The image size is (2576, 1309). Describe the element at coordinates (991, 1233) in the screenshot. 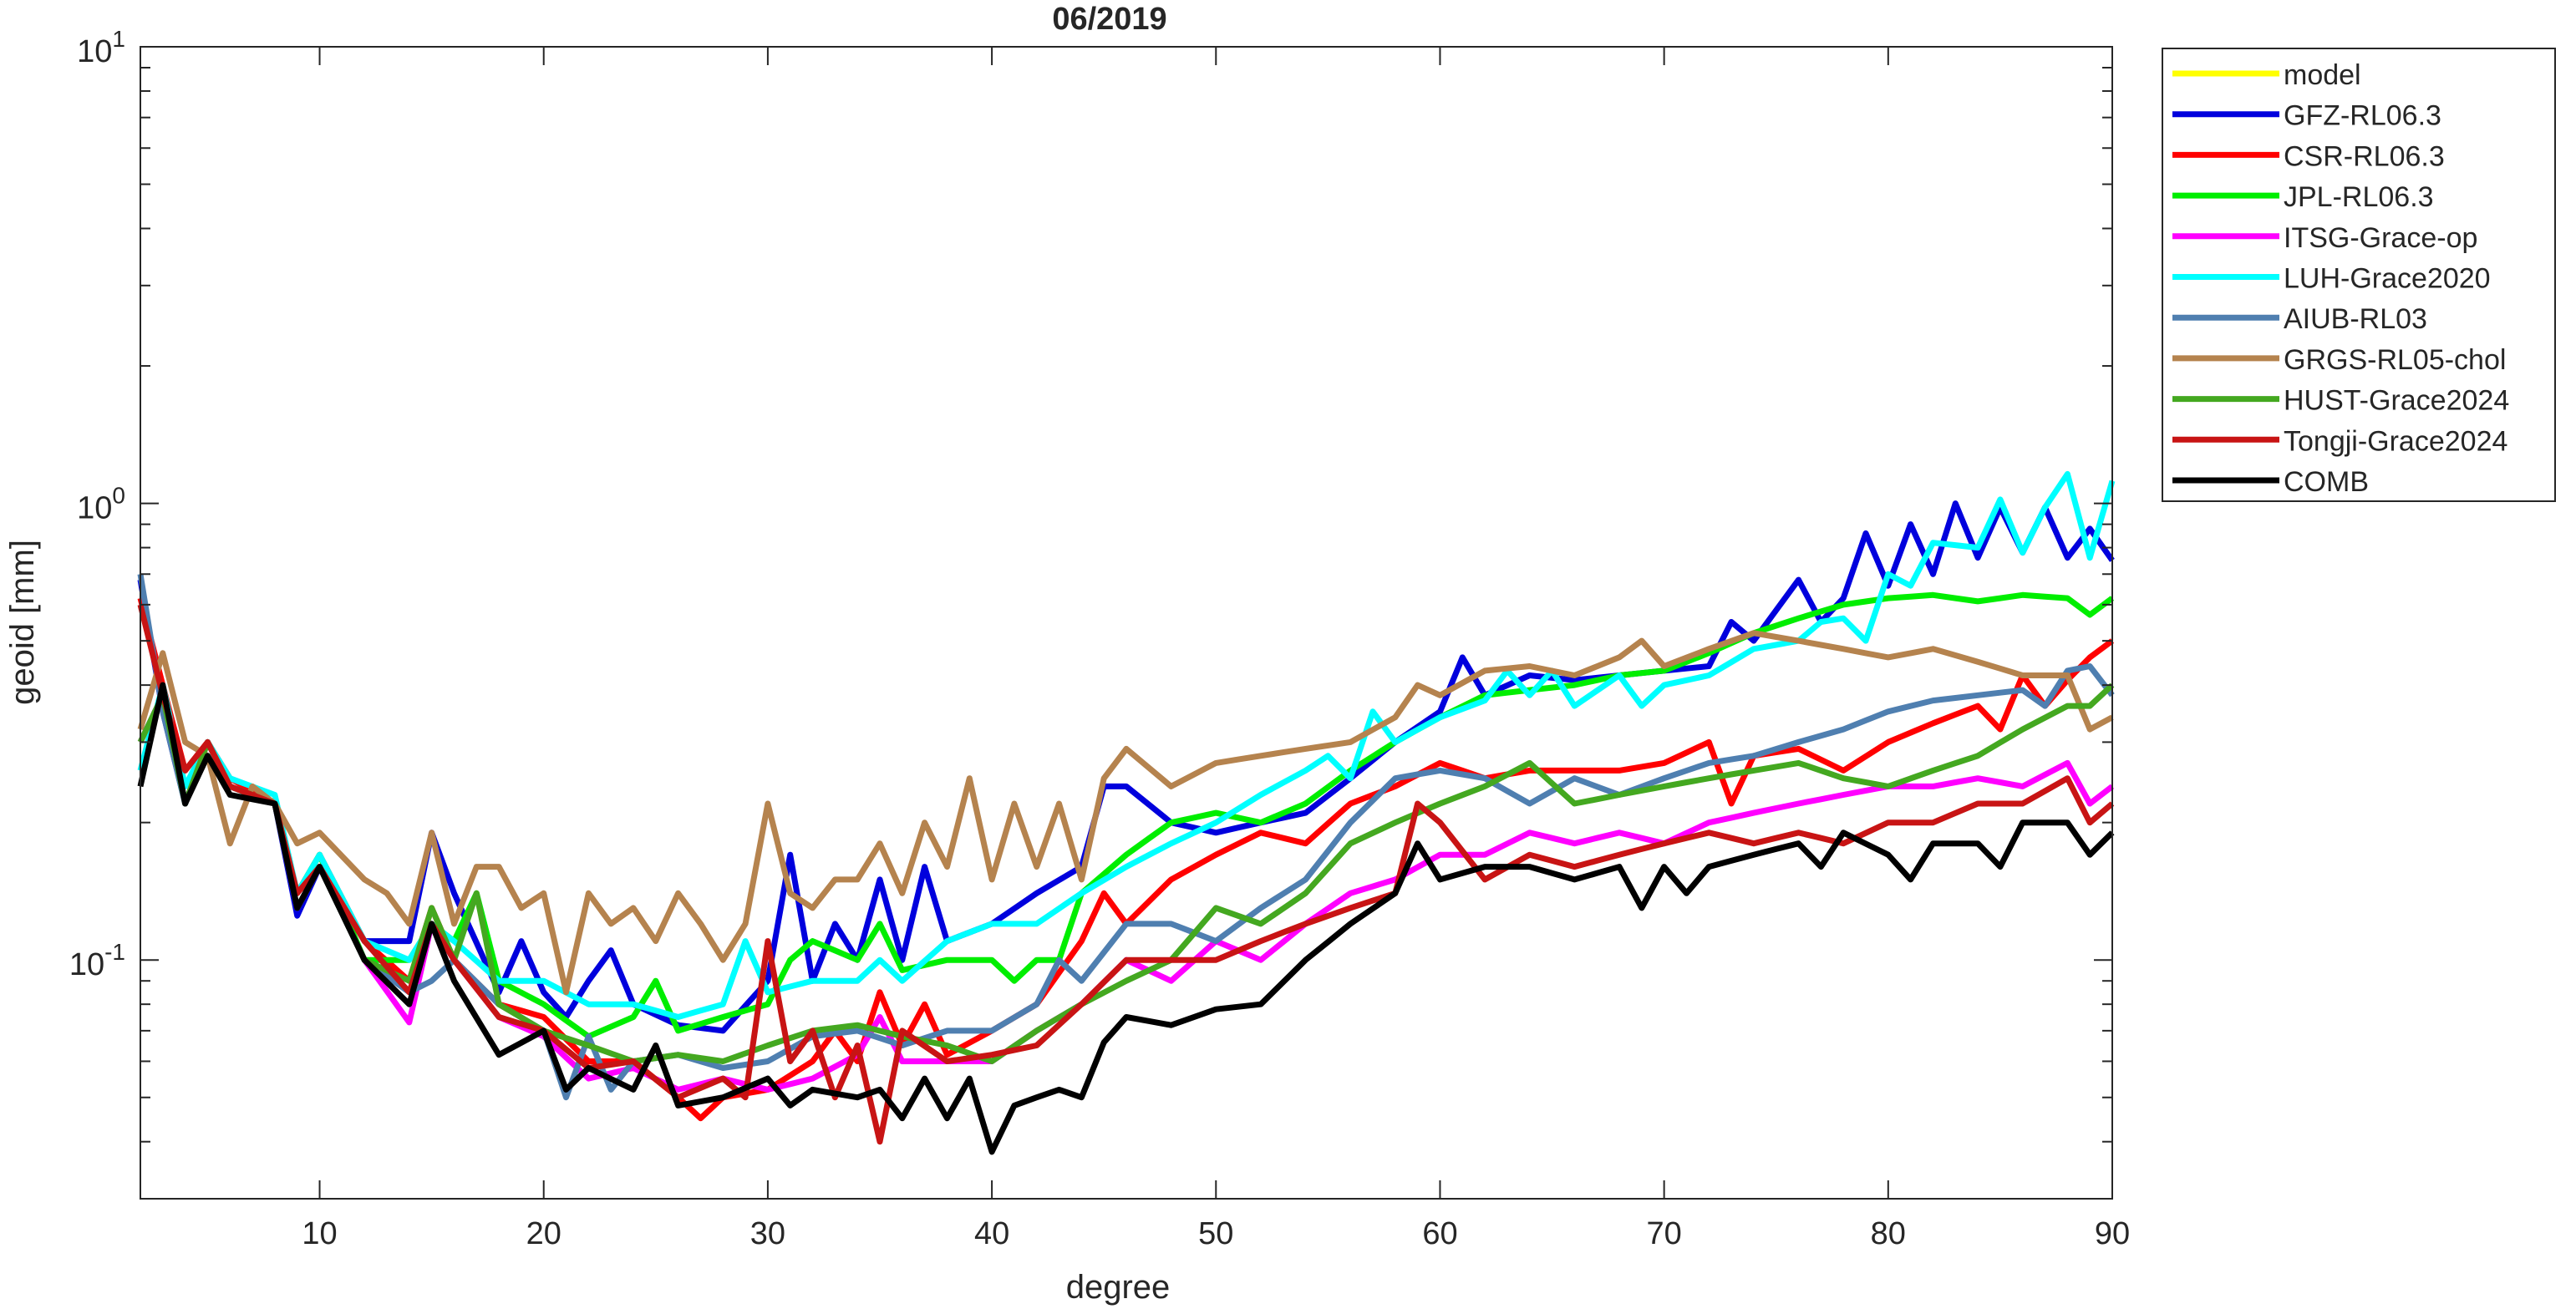

I see `x-tick-label: 40` at that location.